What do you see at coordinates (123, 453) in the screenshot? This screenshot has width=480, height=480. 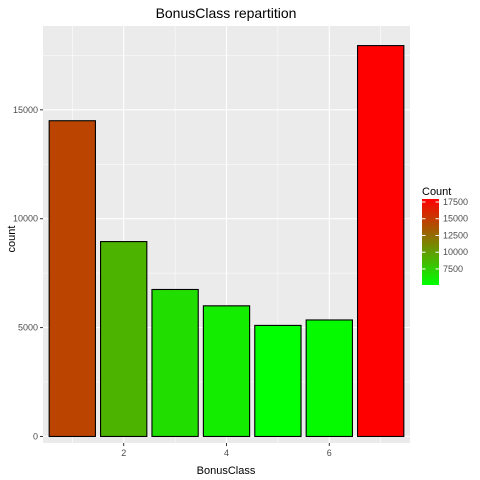 I see `x-tick-label: 2` at bounding box center [123, 453].